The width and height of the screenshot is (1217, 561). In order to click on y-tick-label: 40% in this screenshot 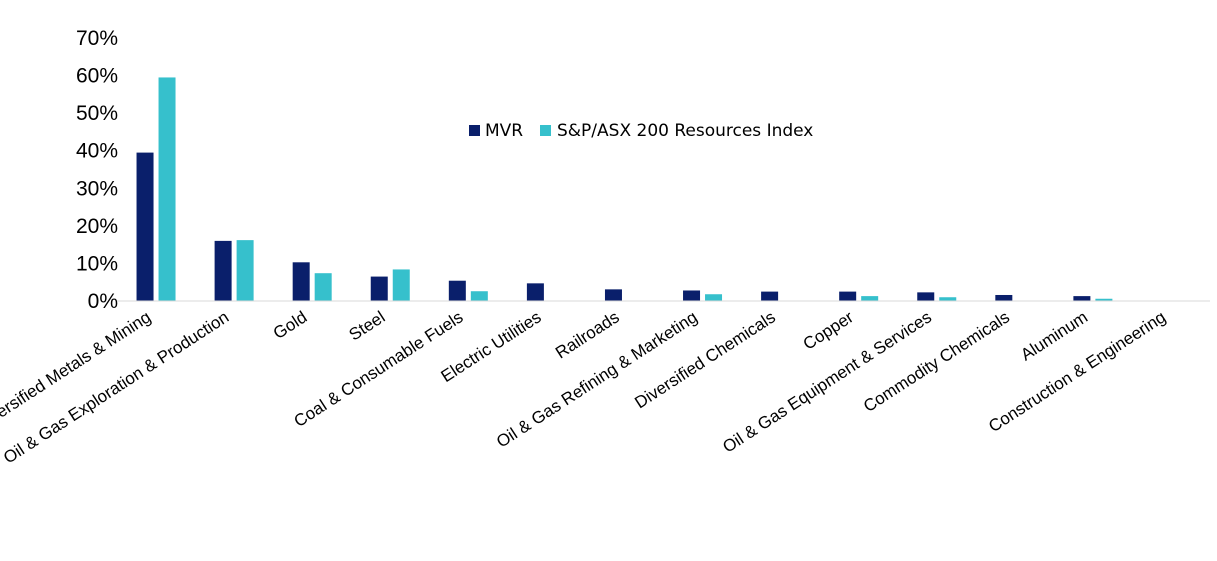, I will do `click(97, 151)`.